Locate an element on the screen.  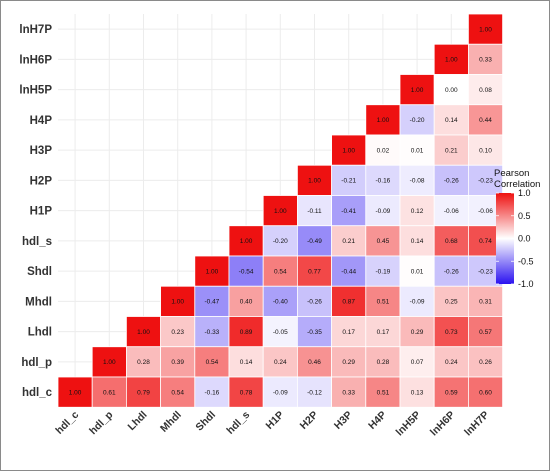
legend-tick-label: -0.5 is located at coordinates (526, 261).